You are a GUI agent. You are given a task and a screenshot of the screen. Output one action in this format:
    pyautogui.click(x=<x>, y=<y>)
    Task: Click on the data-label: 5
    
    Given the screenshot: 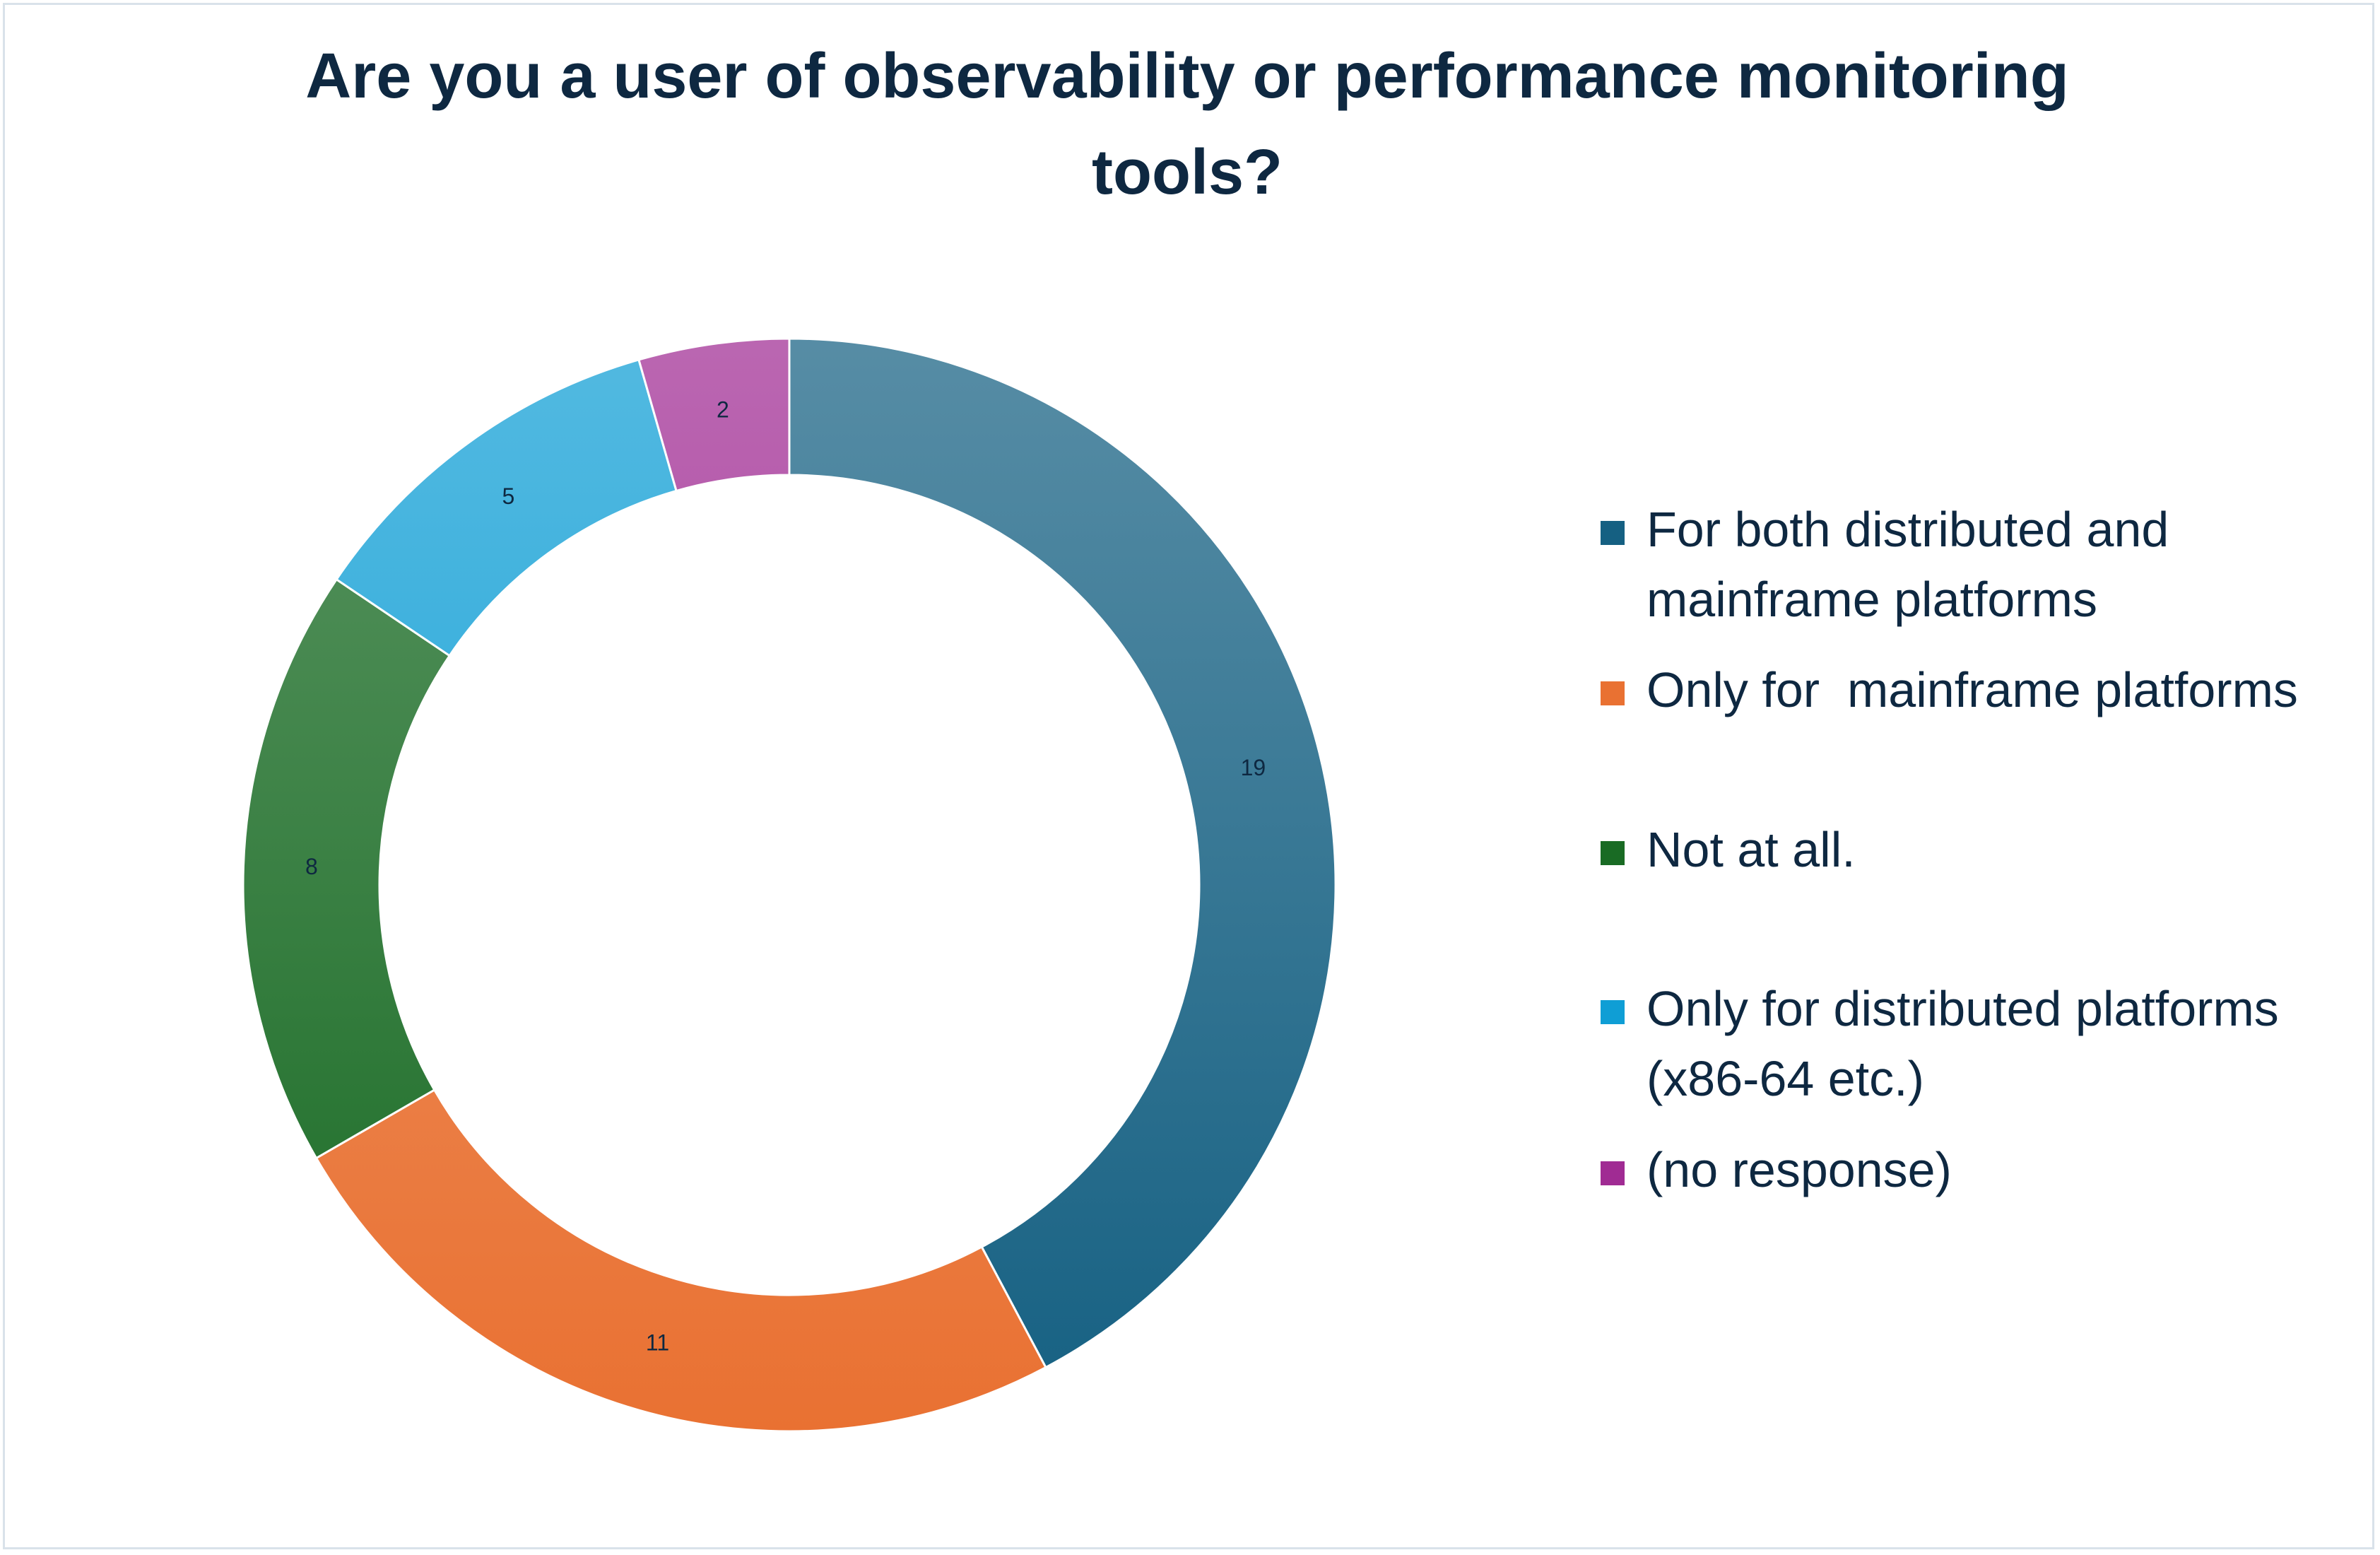 What is the action you would take?
    pyautogui.click(x=508, y=496)
    